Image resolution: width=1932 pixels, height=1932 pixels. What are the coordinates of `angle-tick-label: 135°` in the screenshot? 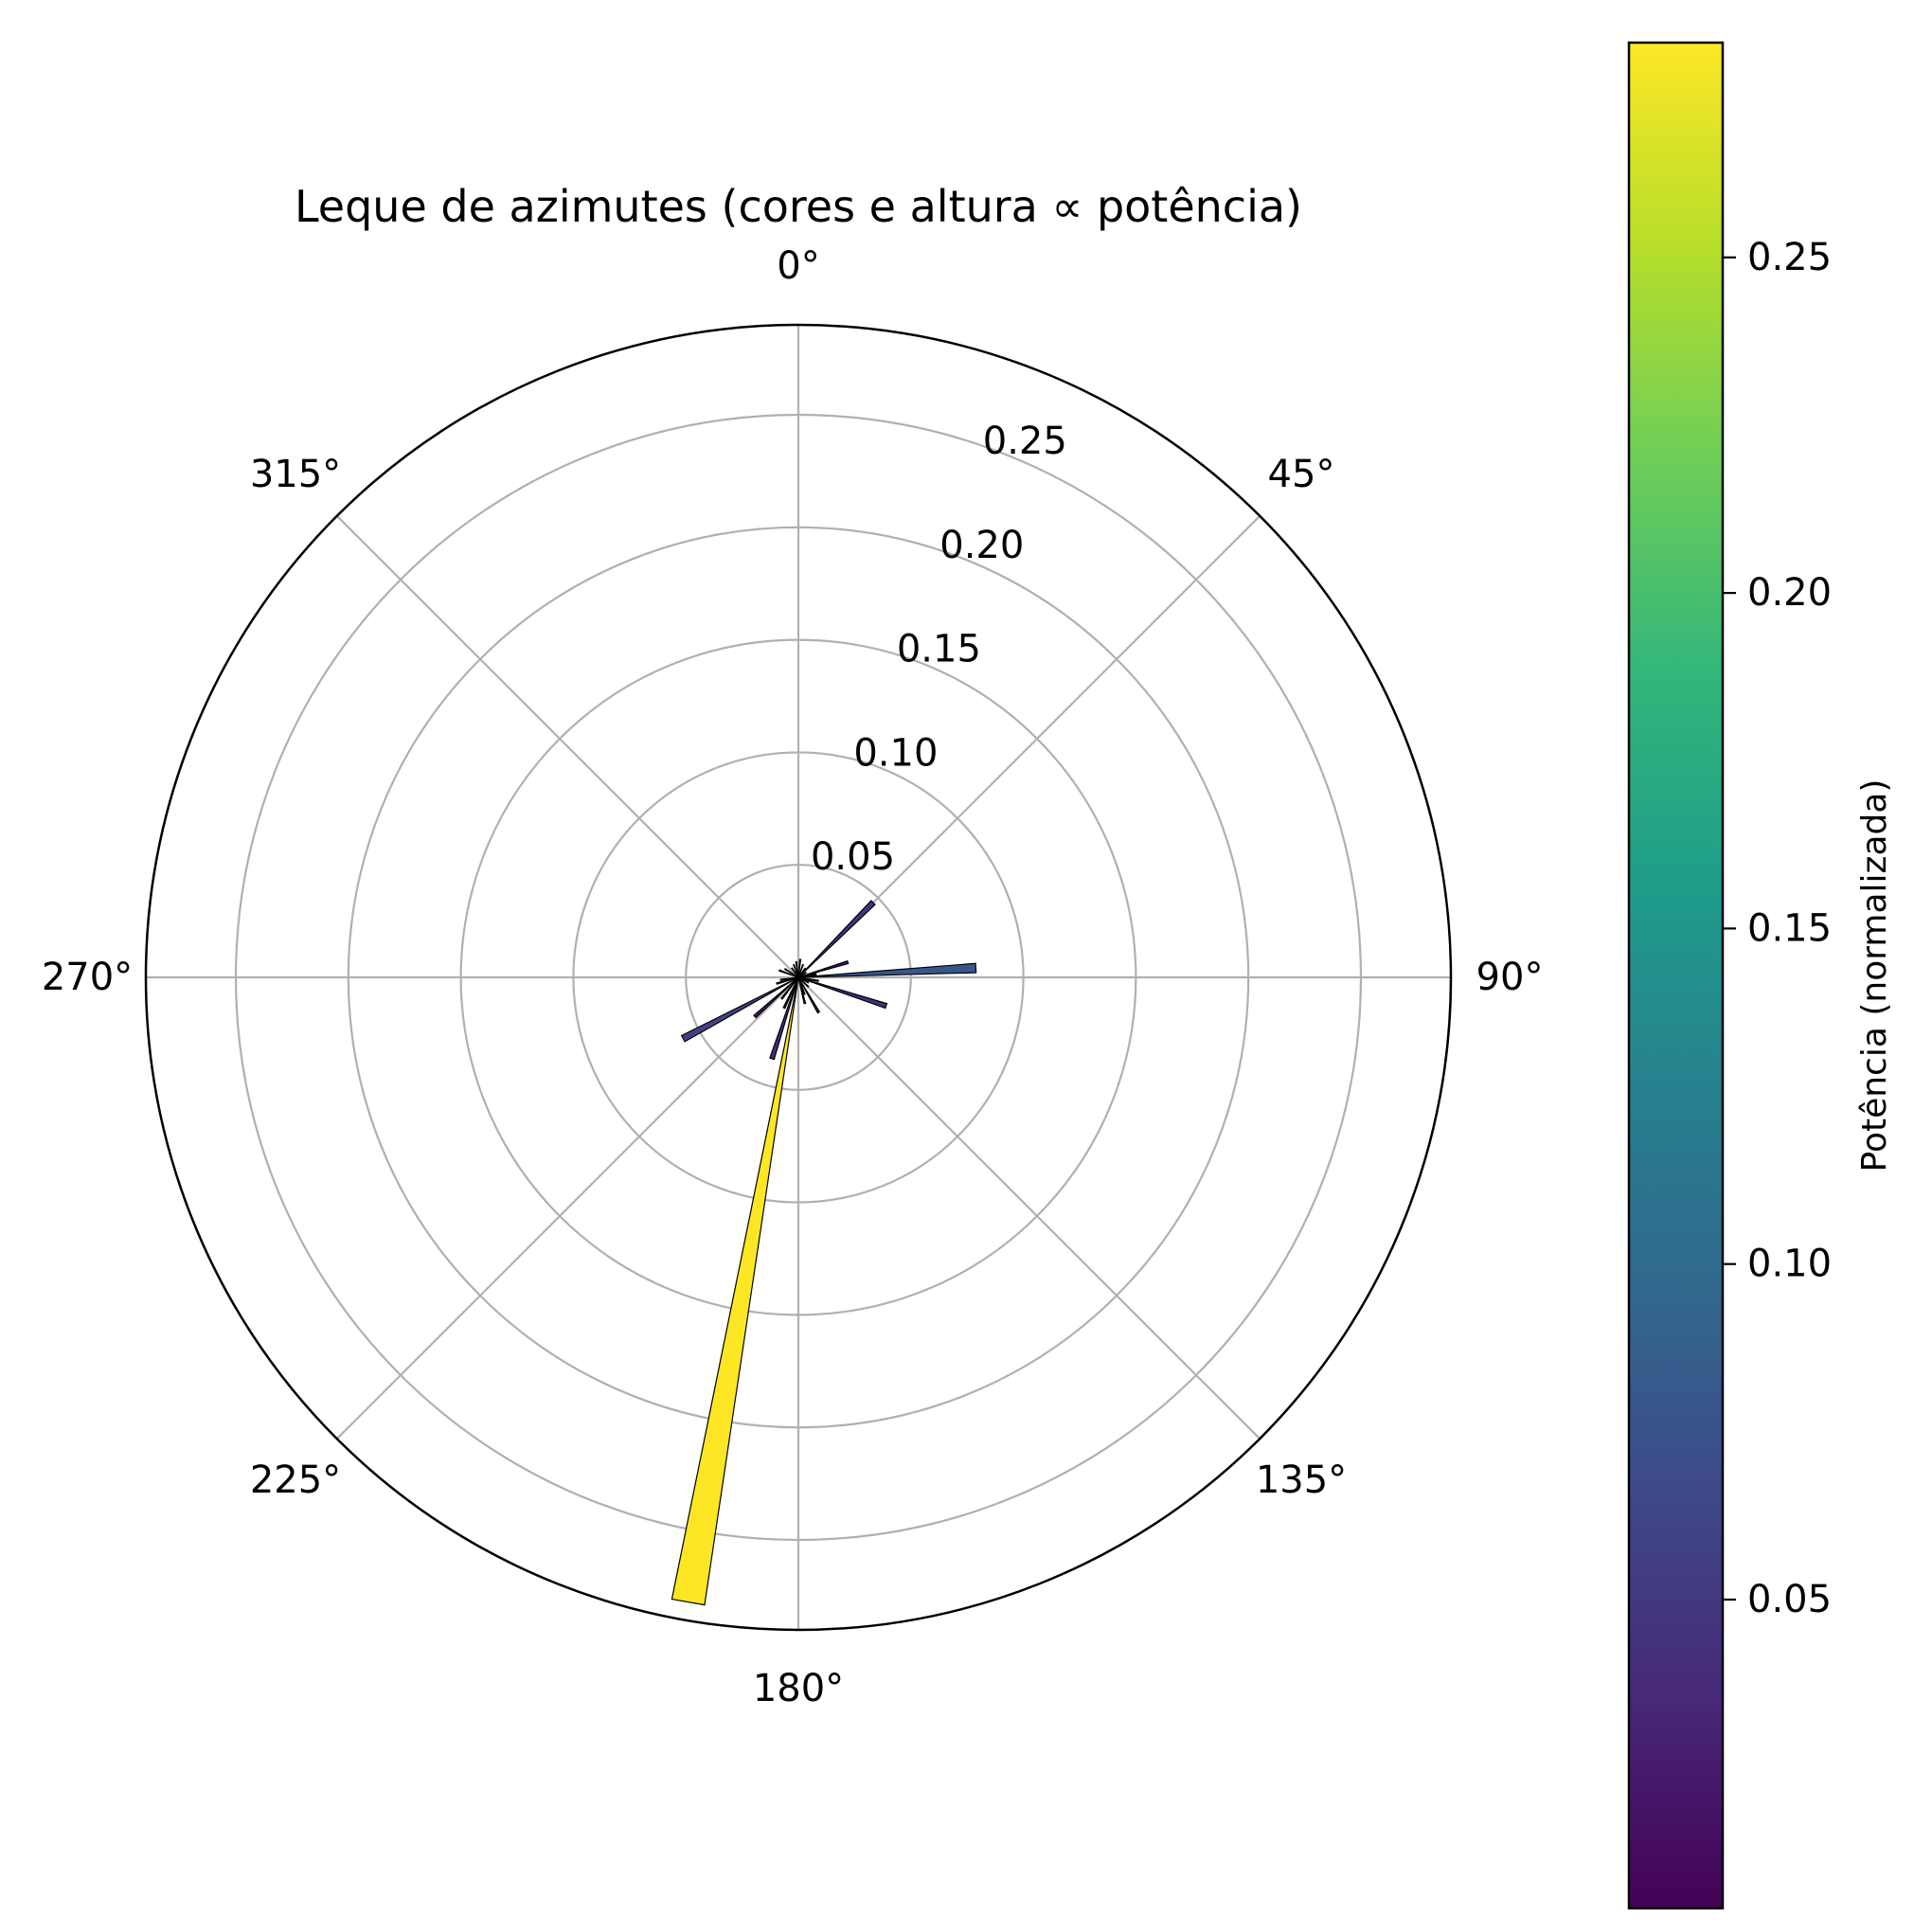 It's located at (1301, 1480).